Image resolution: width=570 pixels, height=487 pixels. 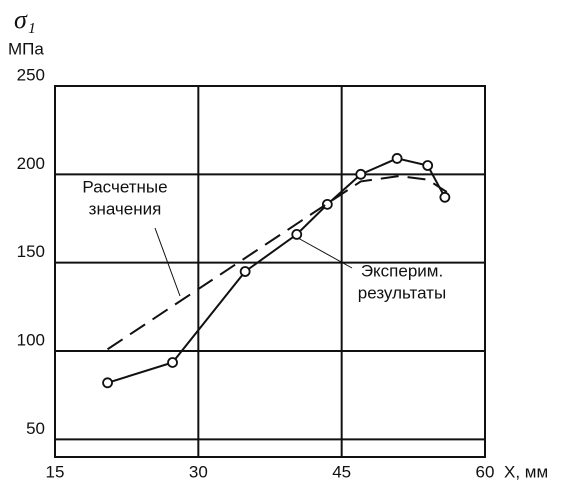 I want to click on x-tick-label: 30, so click(x=198, y=471).